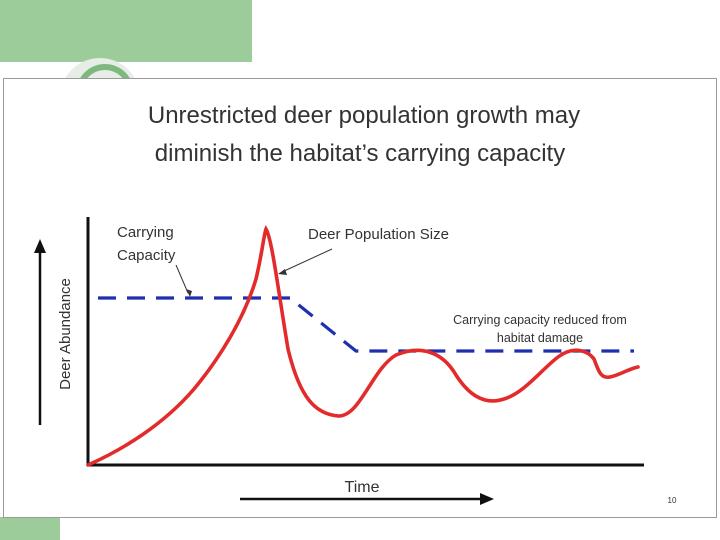 The image size is (720, 540). Describe the element at coordinates (146, 255) in the screenshot. I see `carrying-capacity-label-line2: Capacity` at that location.